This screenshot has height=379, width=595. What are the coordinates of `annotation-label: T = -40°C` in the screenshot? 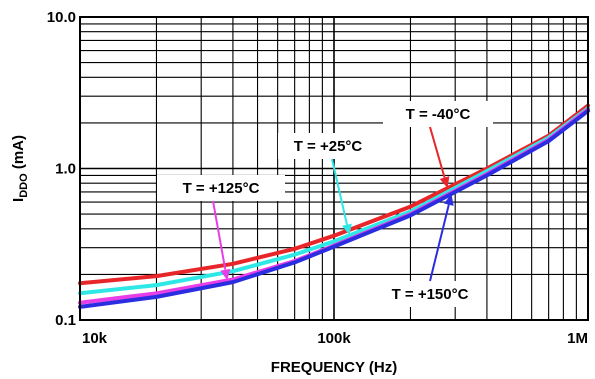 It's located at (438, 114).